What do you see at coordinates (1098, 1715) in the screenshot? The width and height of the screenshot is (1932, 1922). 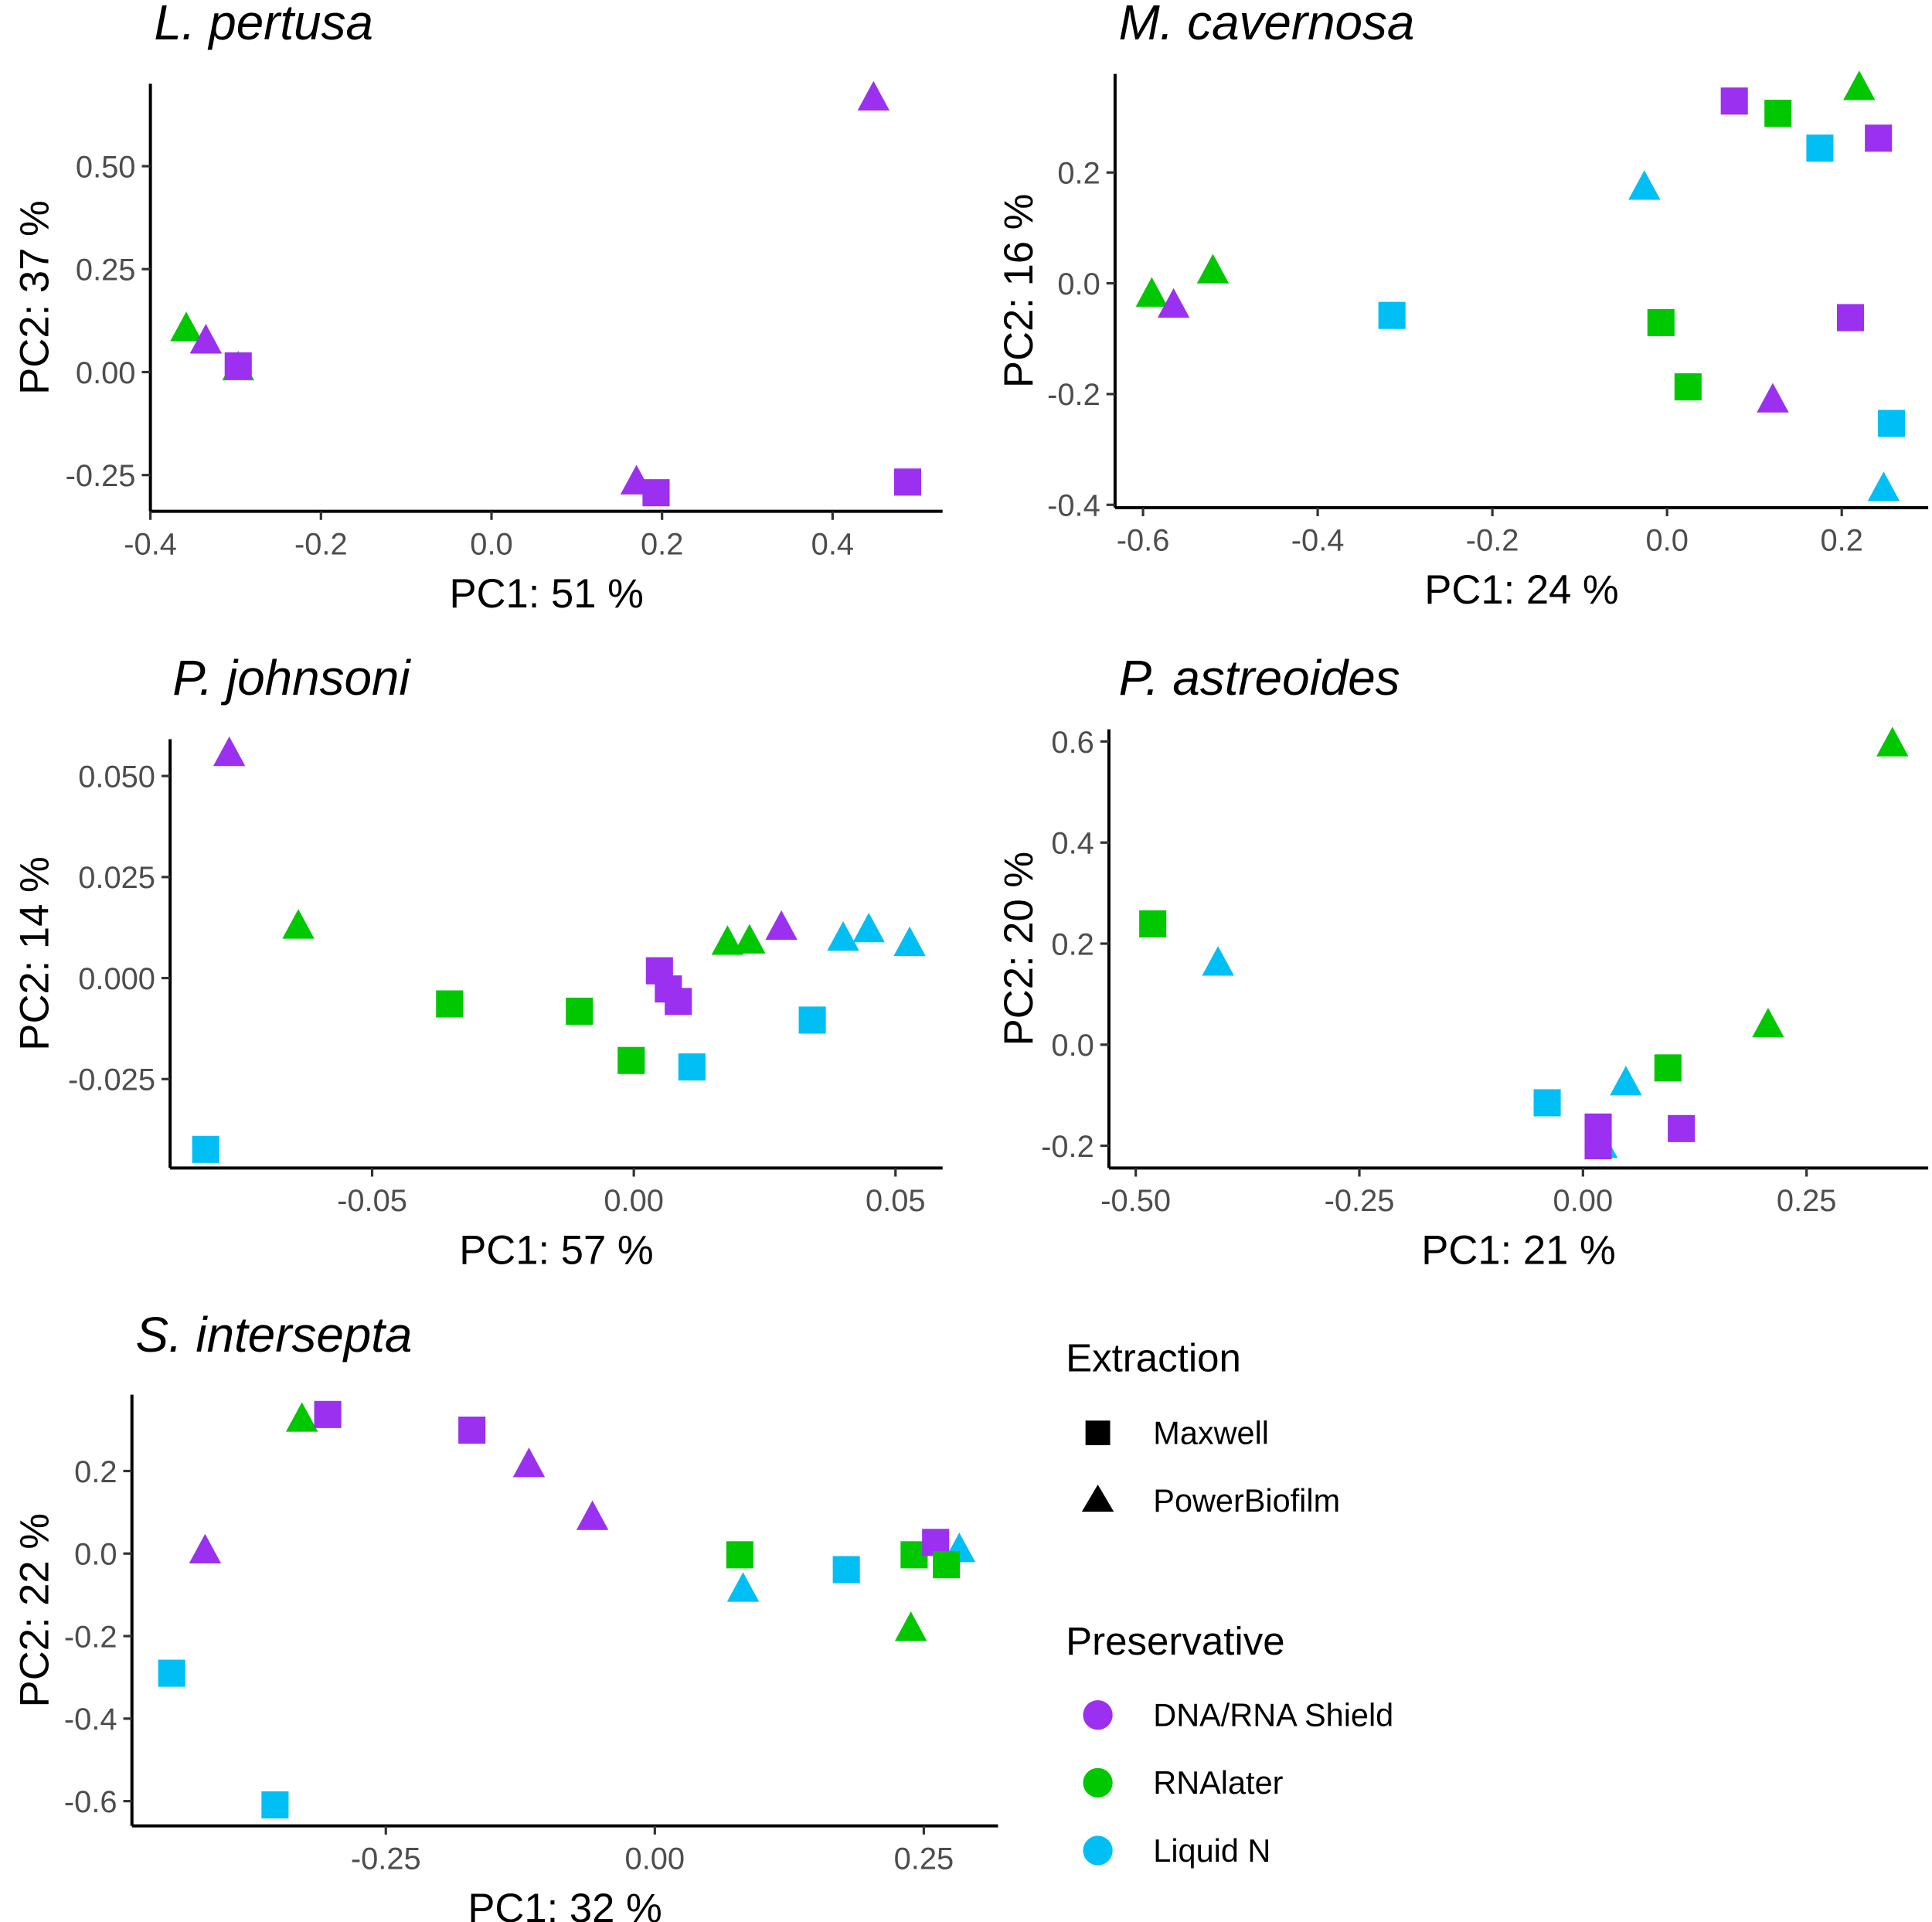 I see `legend-circle-shield-icon` at bounding box center [1098, 1715].